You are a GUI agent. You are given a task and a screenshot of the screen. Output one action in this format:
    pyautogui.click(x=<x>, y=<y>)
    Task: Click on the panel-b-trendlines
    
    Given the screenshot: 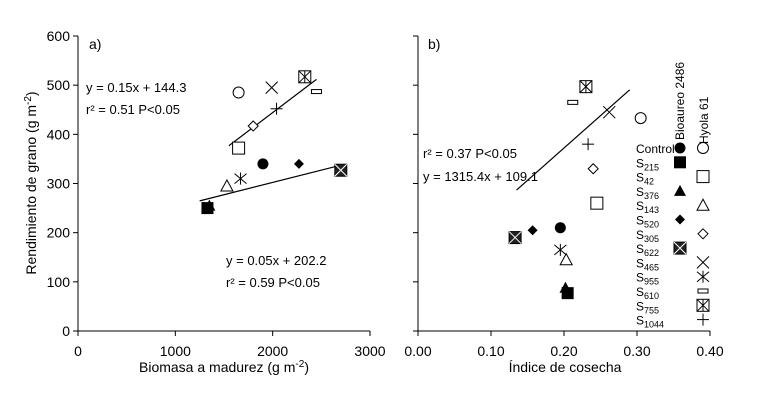 What is the action you would take?
    pyautogui.click(x=573, y=140)
    